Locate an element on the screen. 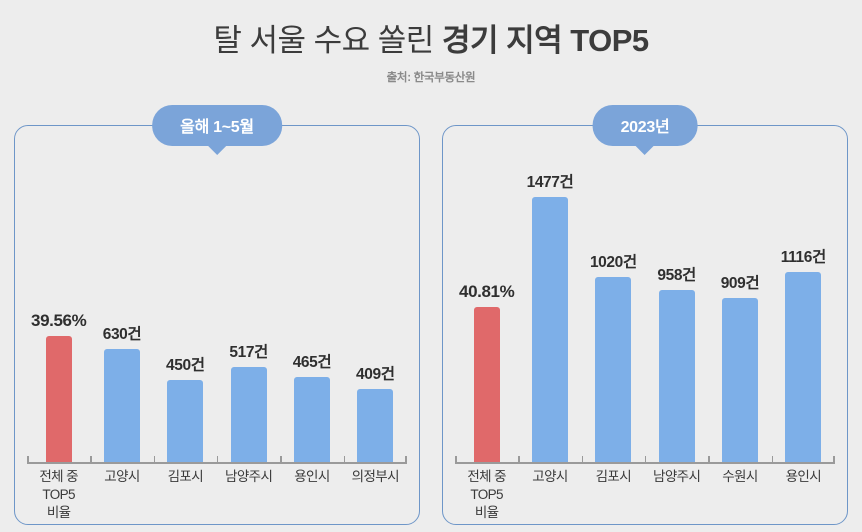  bar-value-label: 630건 is located at coordinates (122, 334).